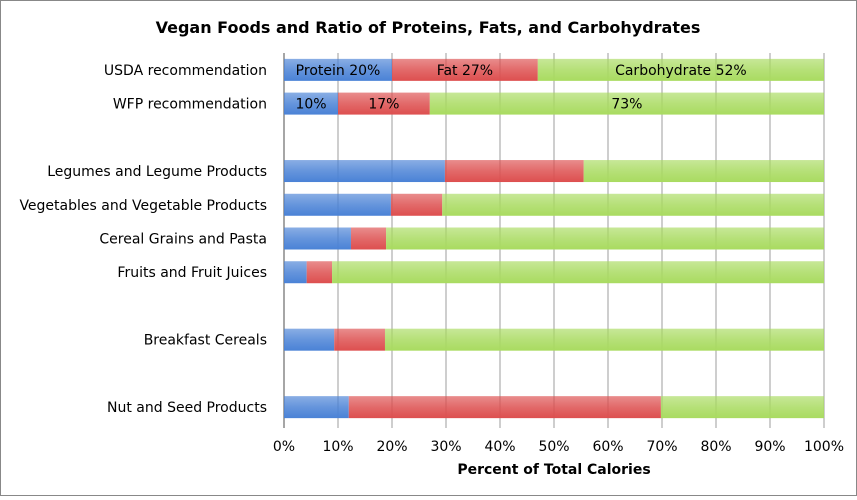 This screenshot has height=500, width=857. What do you see at coordinates (769, 447) in the screenshot?
I see `x-tick-label: 90%` at bounding box center [769, 447].